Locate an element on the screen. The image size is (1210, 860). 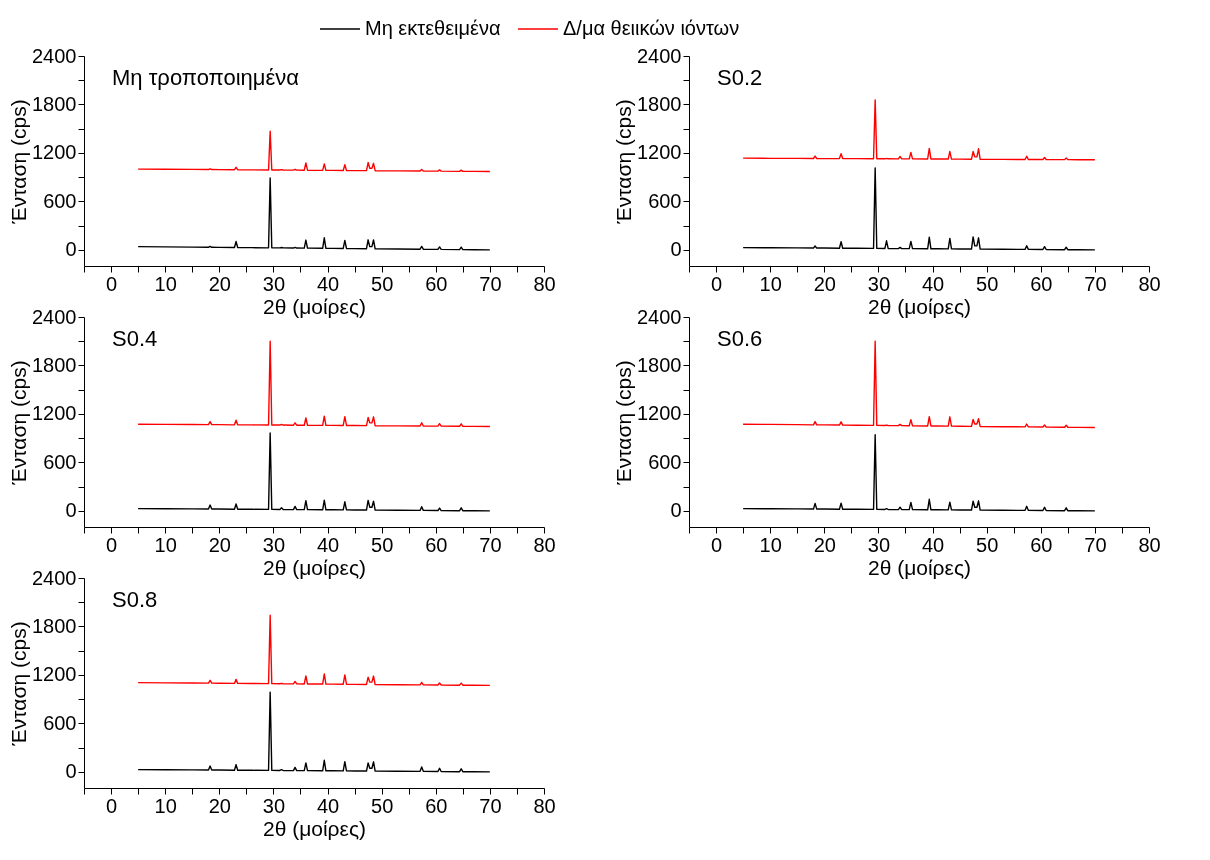
annotation: S0.2 is located at coordinates (740, 77).